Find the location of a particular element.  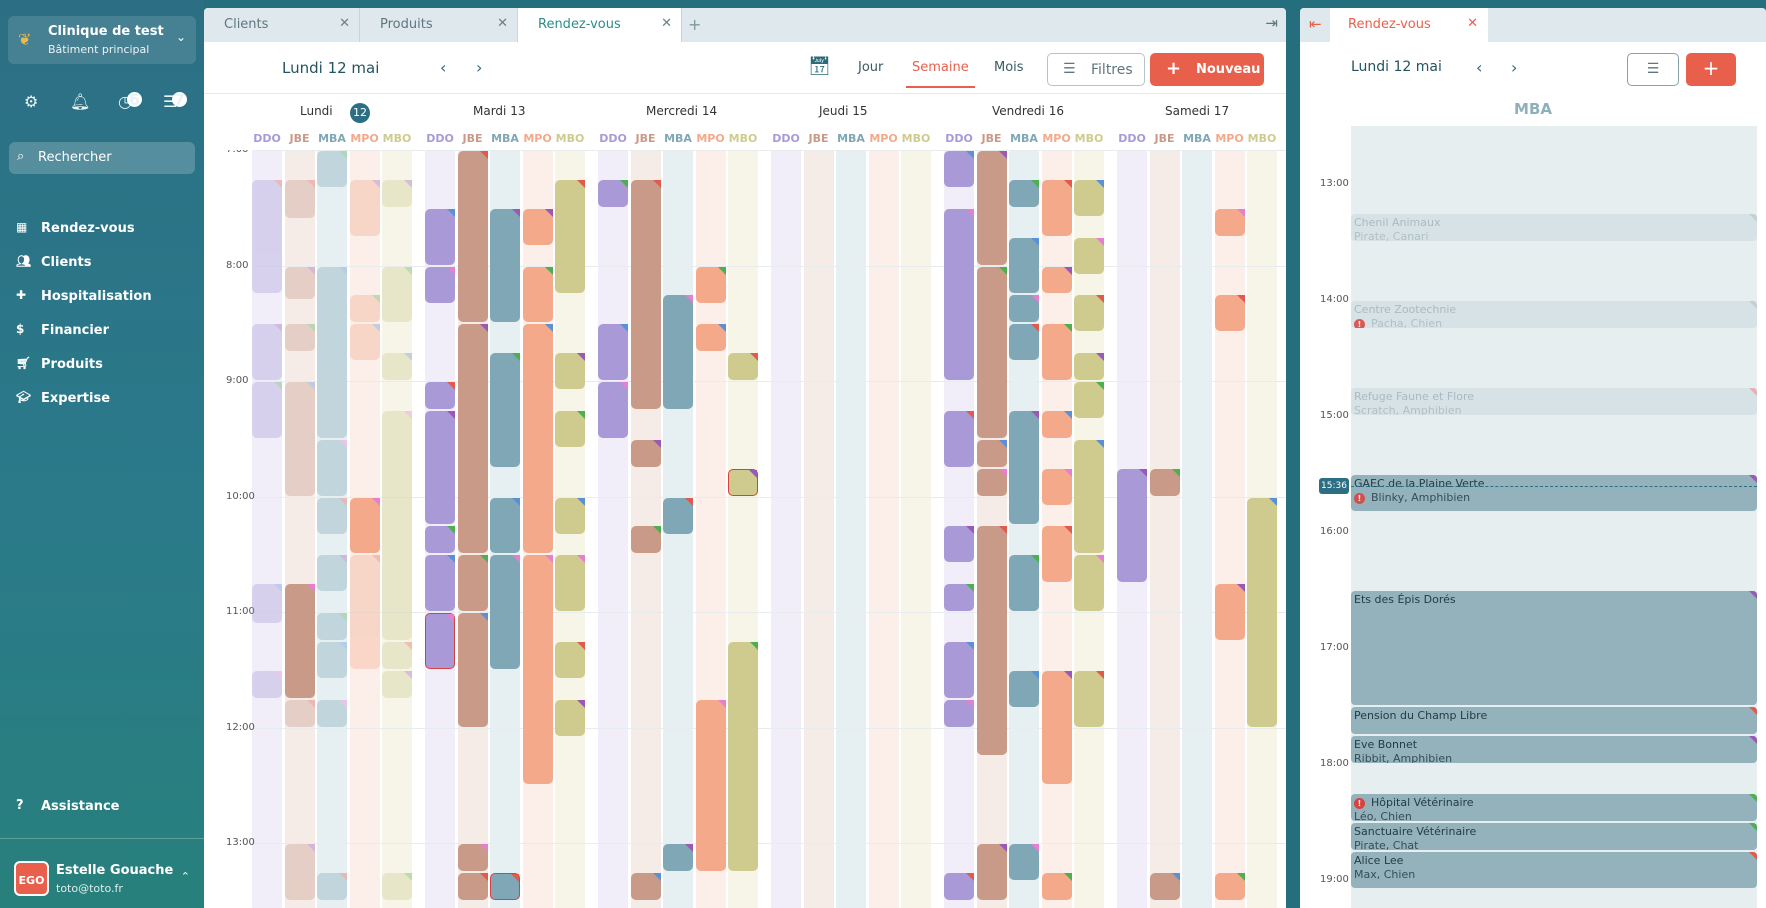

appointment-card: Refuge Faune et Flore Scratch, Amphibien is located at coordinates (1554, 401).